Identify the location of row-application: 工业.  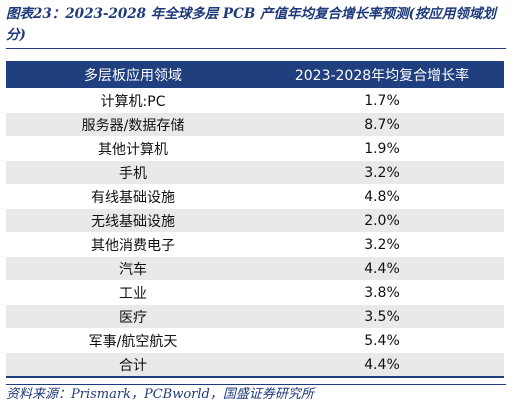
(133, 292).